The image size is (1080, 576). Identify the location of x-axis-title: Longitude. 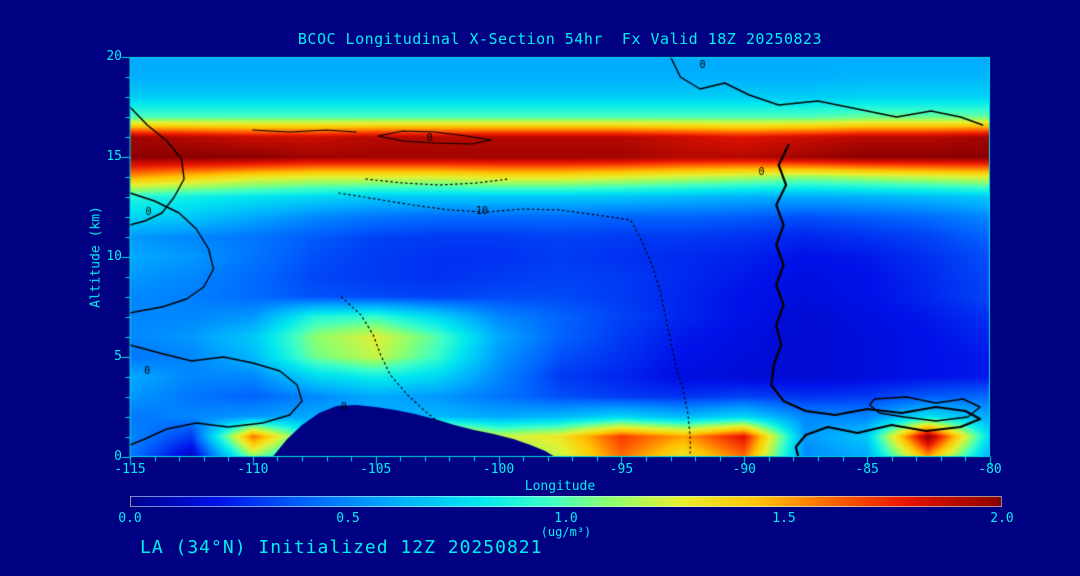
(560, 486).